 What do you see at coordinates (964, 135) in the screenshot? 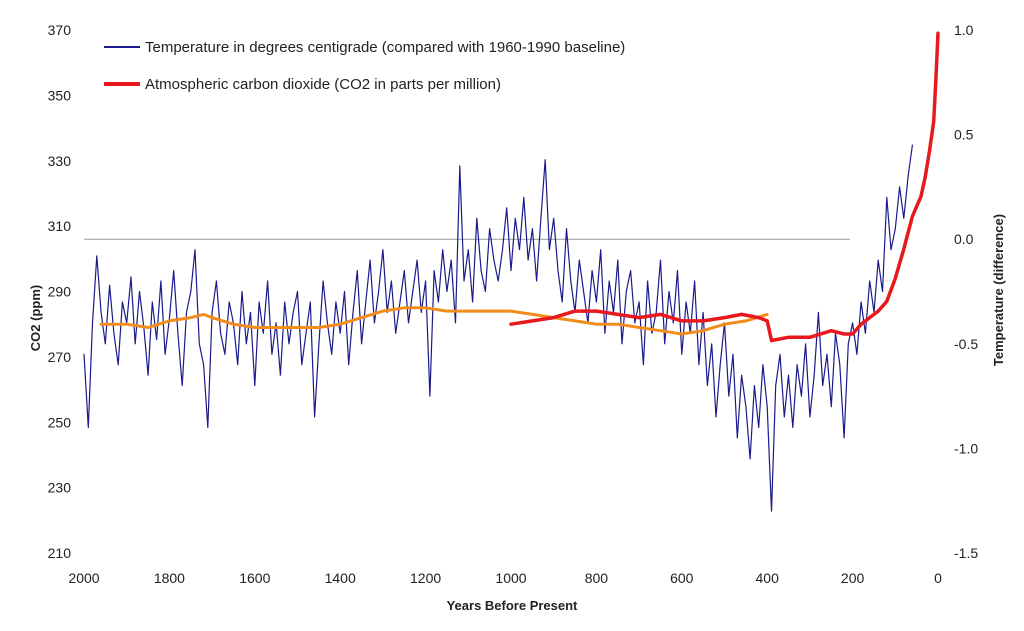
I see `right-tick-label: 0.5` at bounding box center [964, 135].